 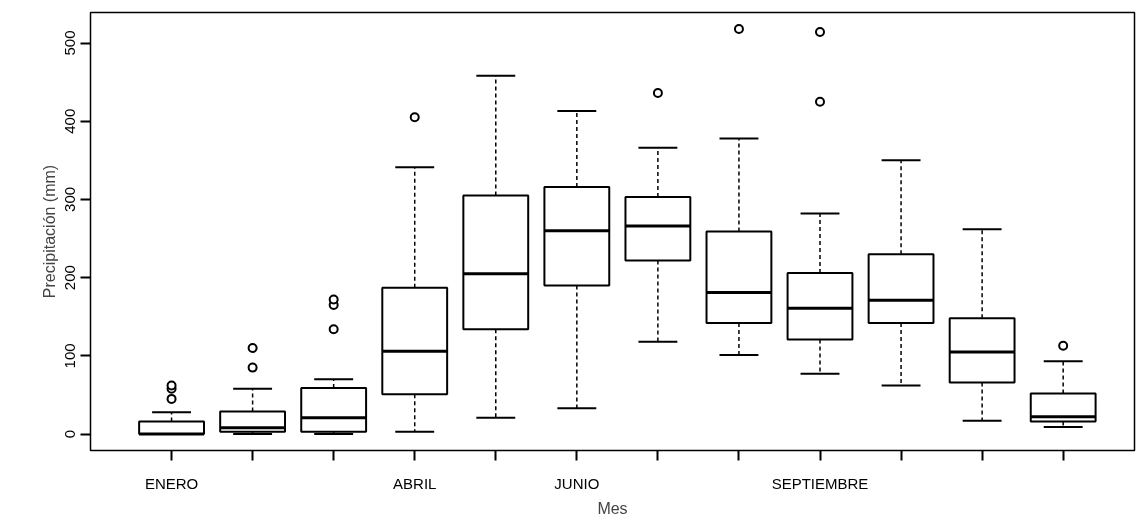 What do you see at coordinates (49, 231) in the screenshot?
I see `y-axis-title: Precipitación (mm)` at bounding box center [49, 231].